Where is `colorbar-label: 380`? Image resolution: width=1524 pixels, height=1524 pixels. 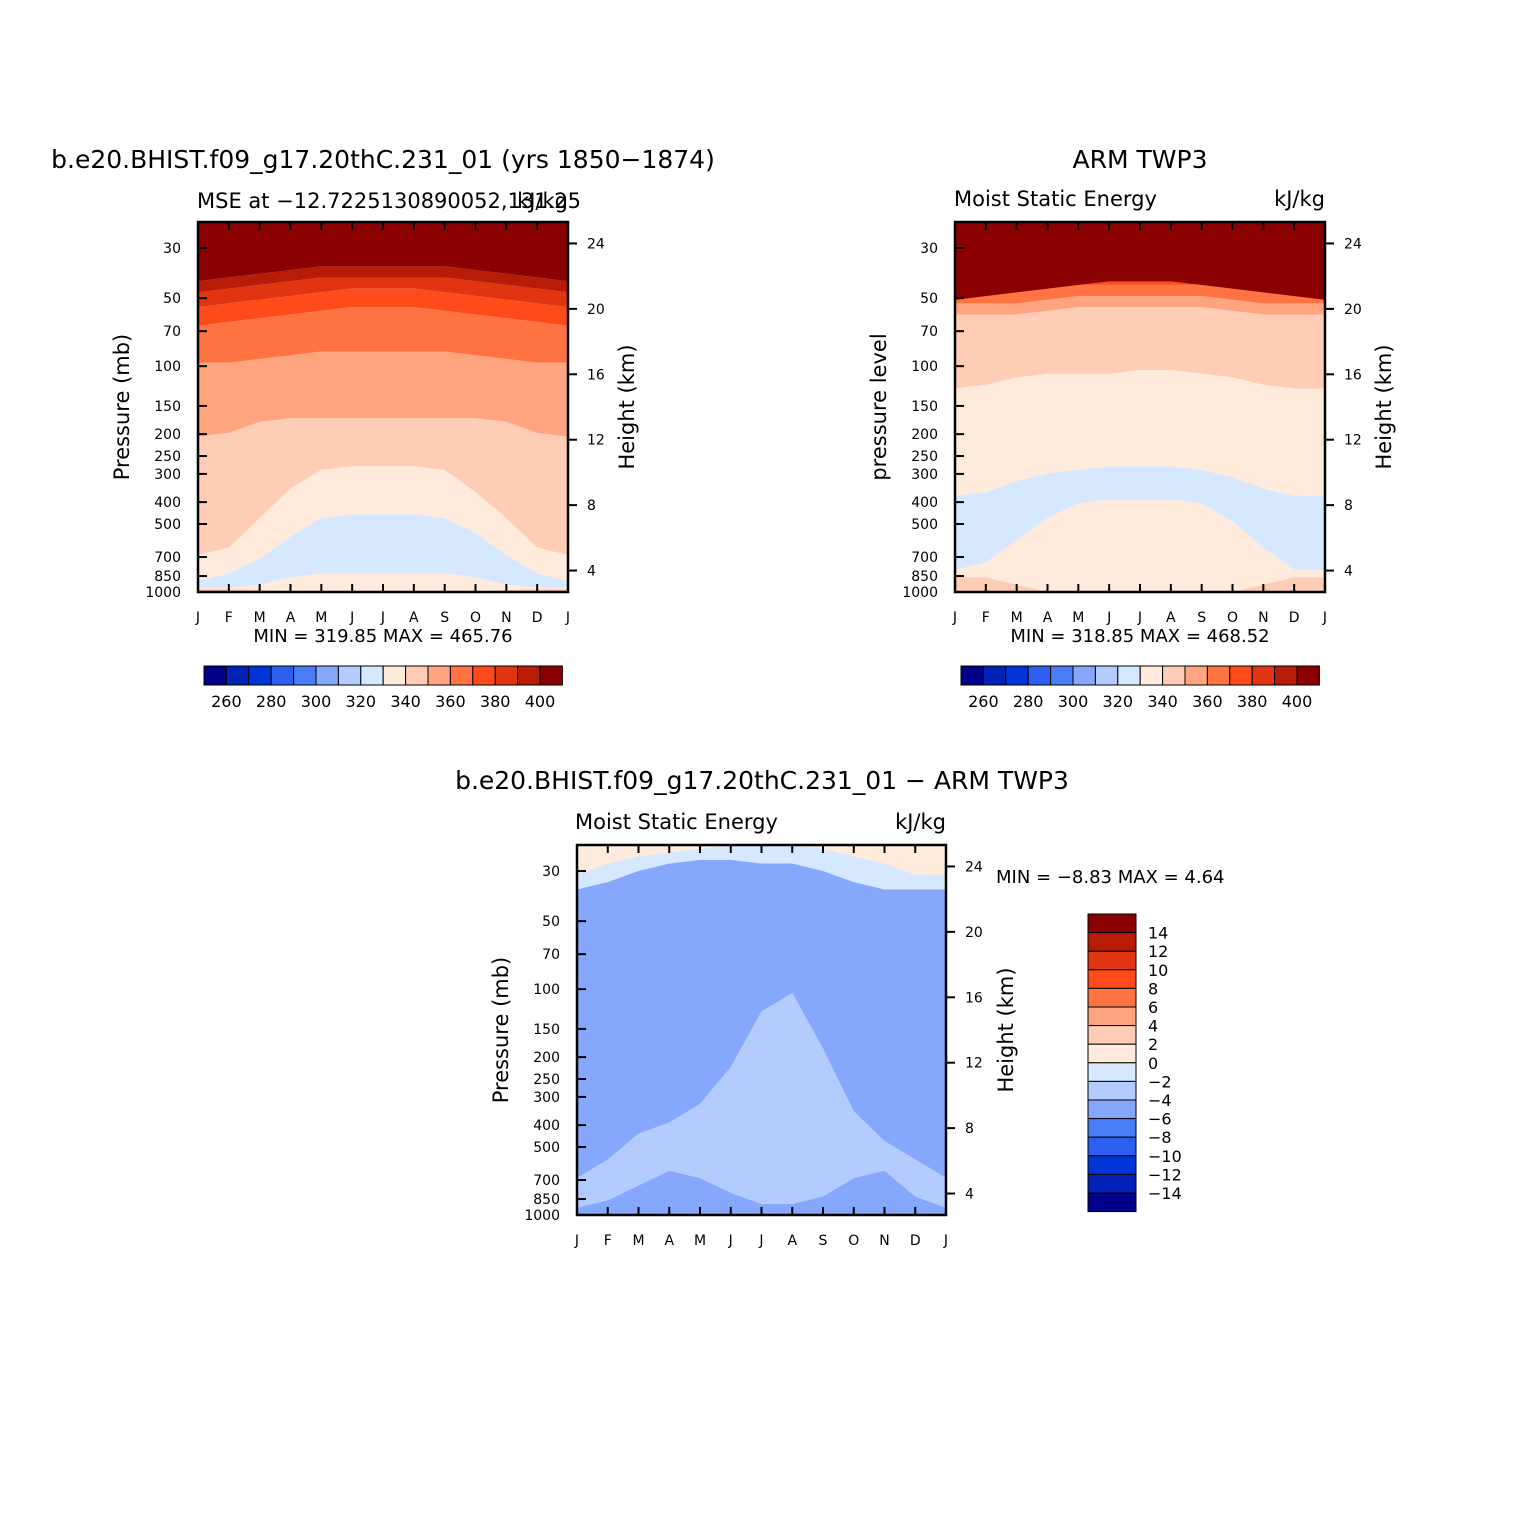
colorbar-label: 380 is located at coordinates (495, 701).